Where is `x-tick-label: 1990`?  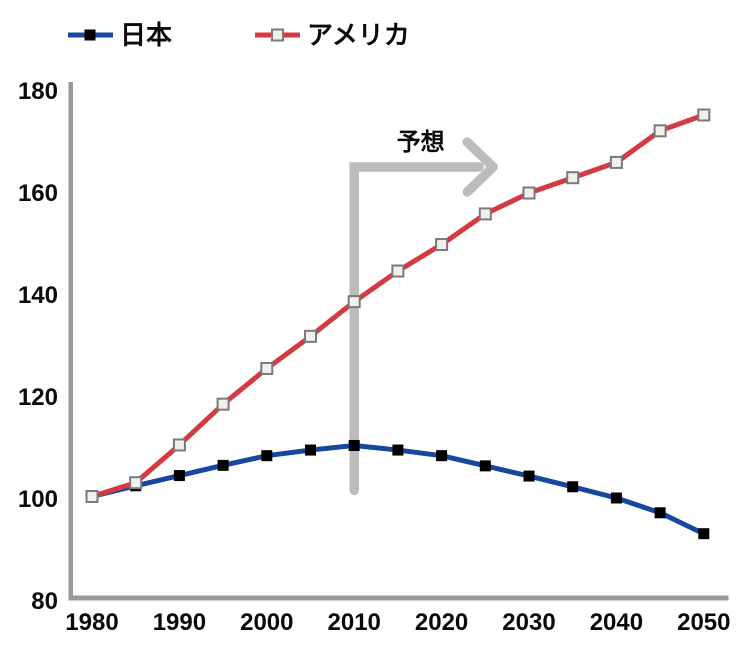
x-tick-label: 1990 is located at coordinates (179, 622).